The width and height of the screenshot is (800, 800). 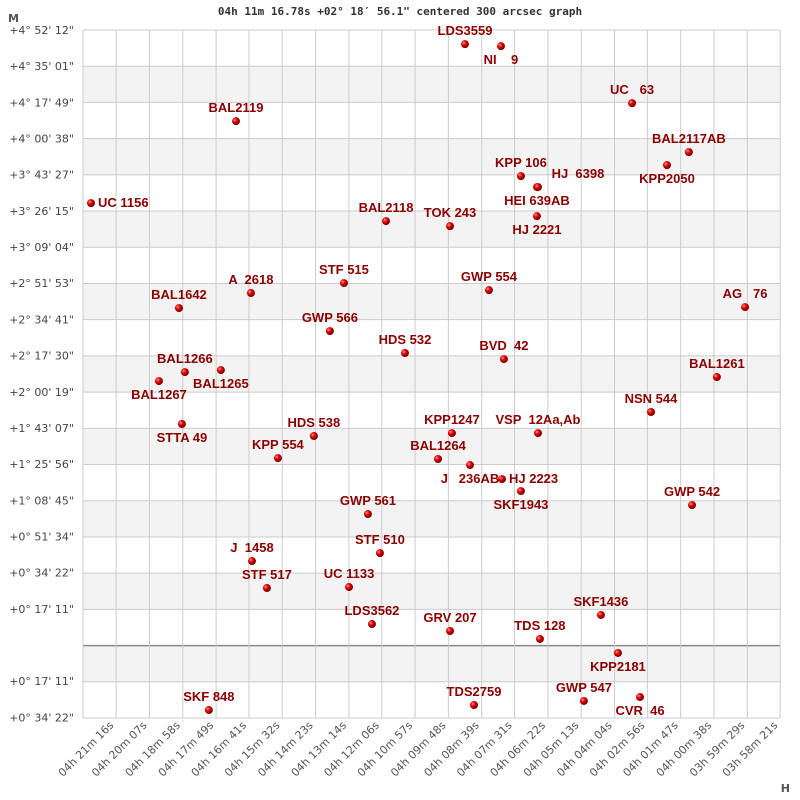 What do you see at coordinates (185, 358) in the screenshot?
I see `star-label: BAL1266` at bounding box center [185, 358].